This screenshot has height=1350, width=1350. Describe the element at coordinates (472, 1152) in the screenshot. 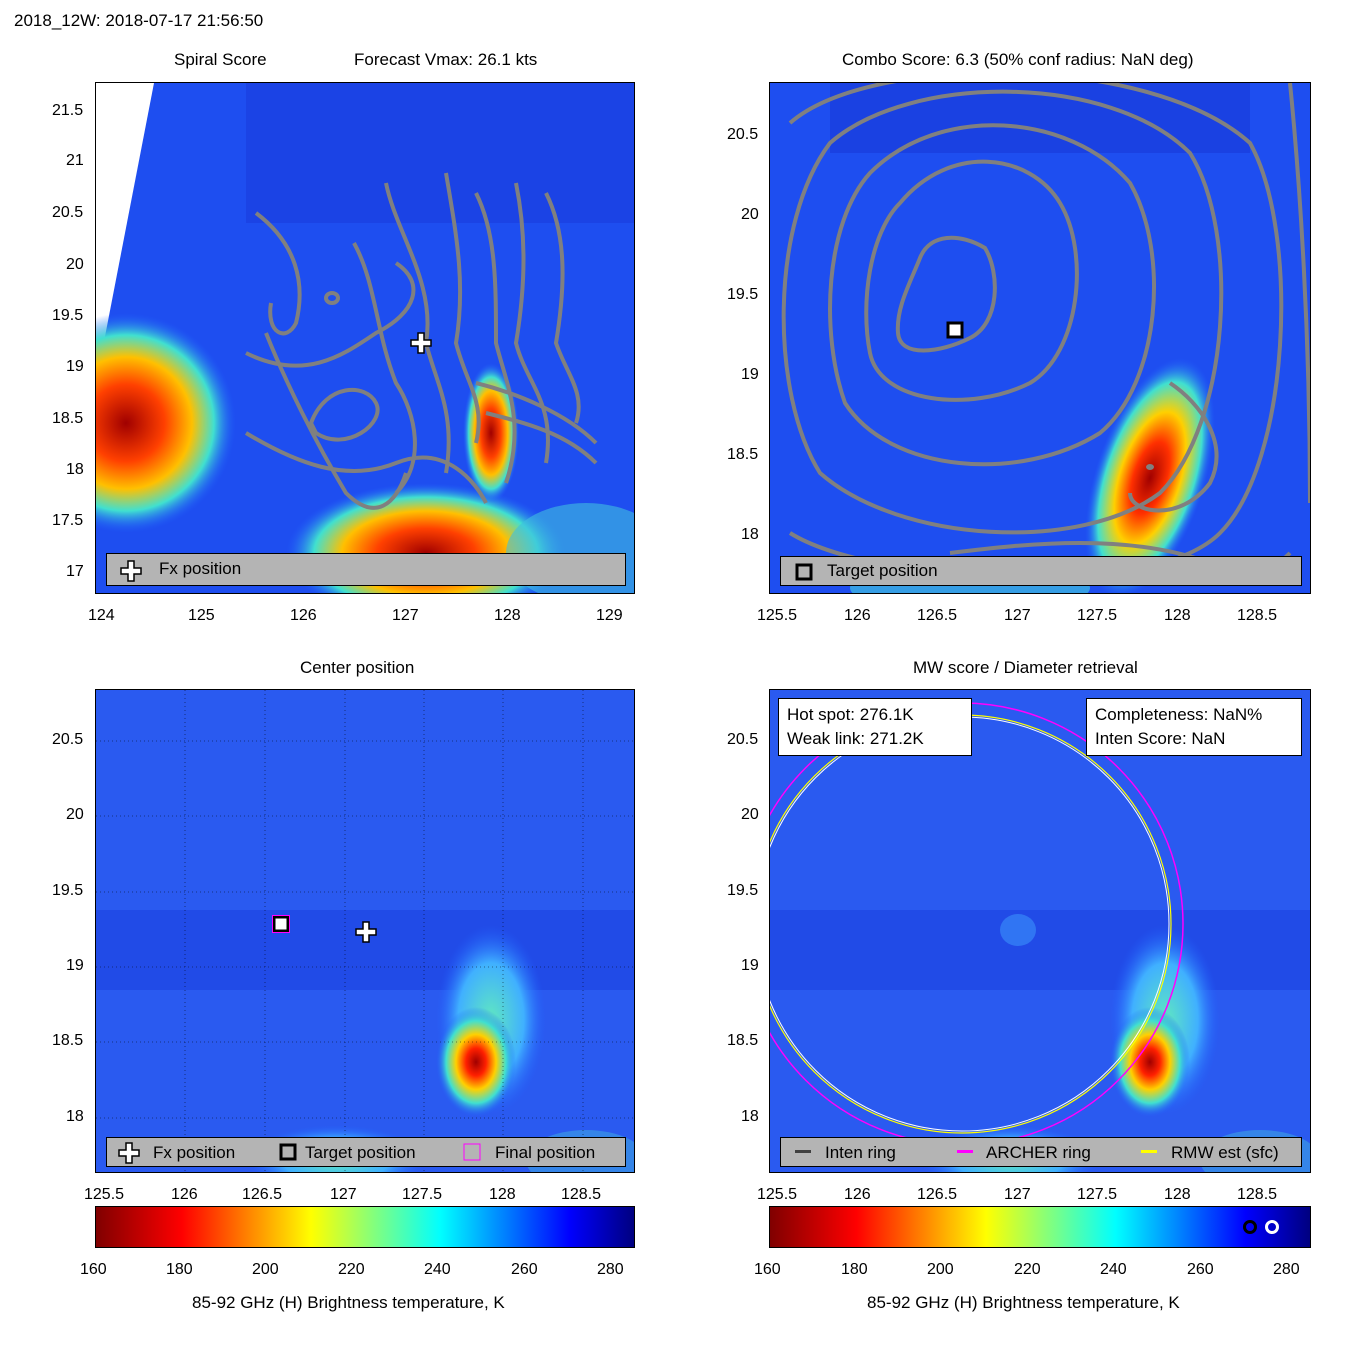

I see `legend-final-icon` at that location.